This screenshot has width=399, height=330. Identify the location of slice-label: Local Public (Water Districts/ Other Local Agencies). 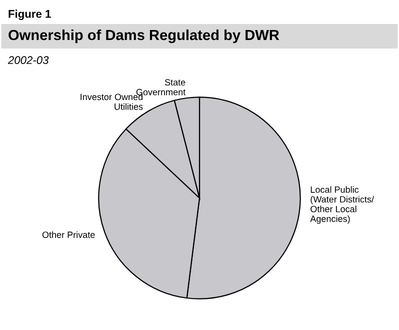
(342, 205).